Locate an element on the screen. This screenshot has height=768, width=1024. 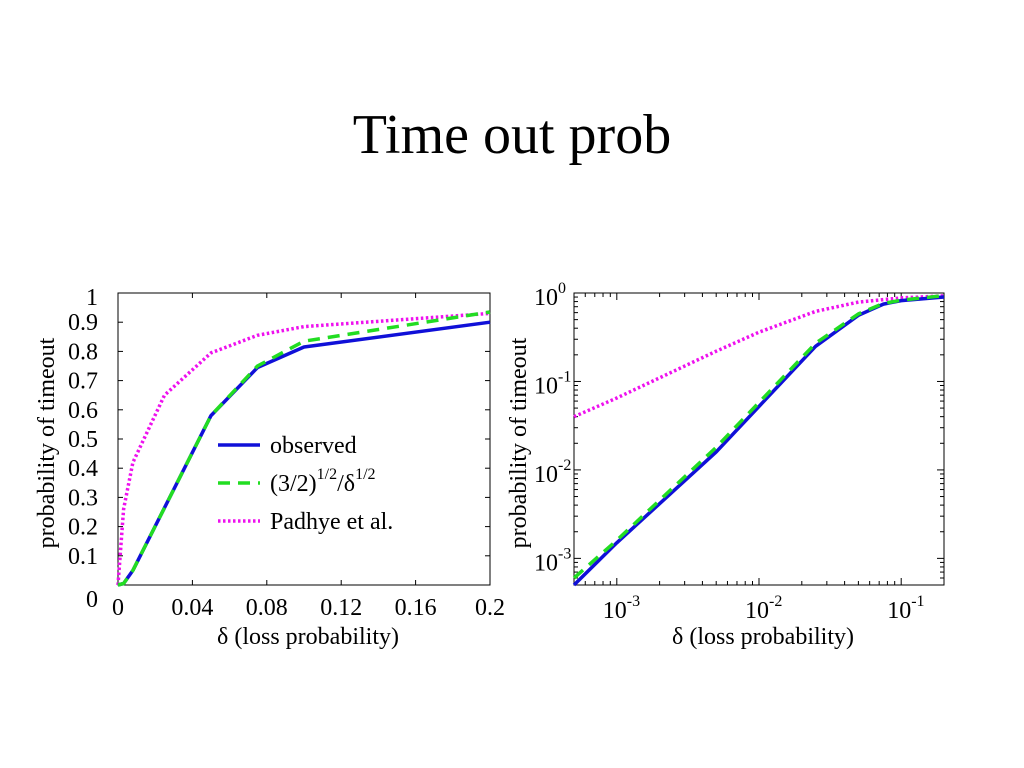
x-tick-label: 0.08 is located at coordinates (267, 608).